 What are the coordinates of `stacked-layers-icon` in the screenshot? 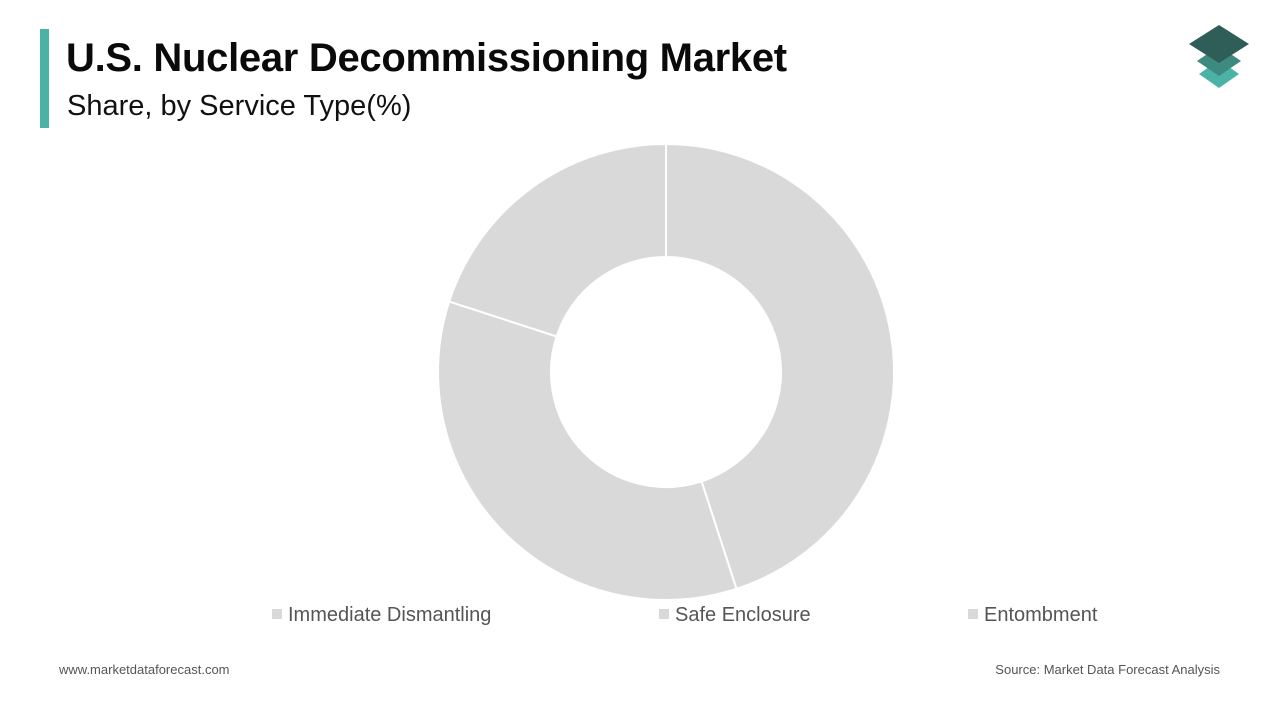 It's located at (1219, 56).